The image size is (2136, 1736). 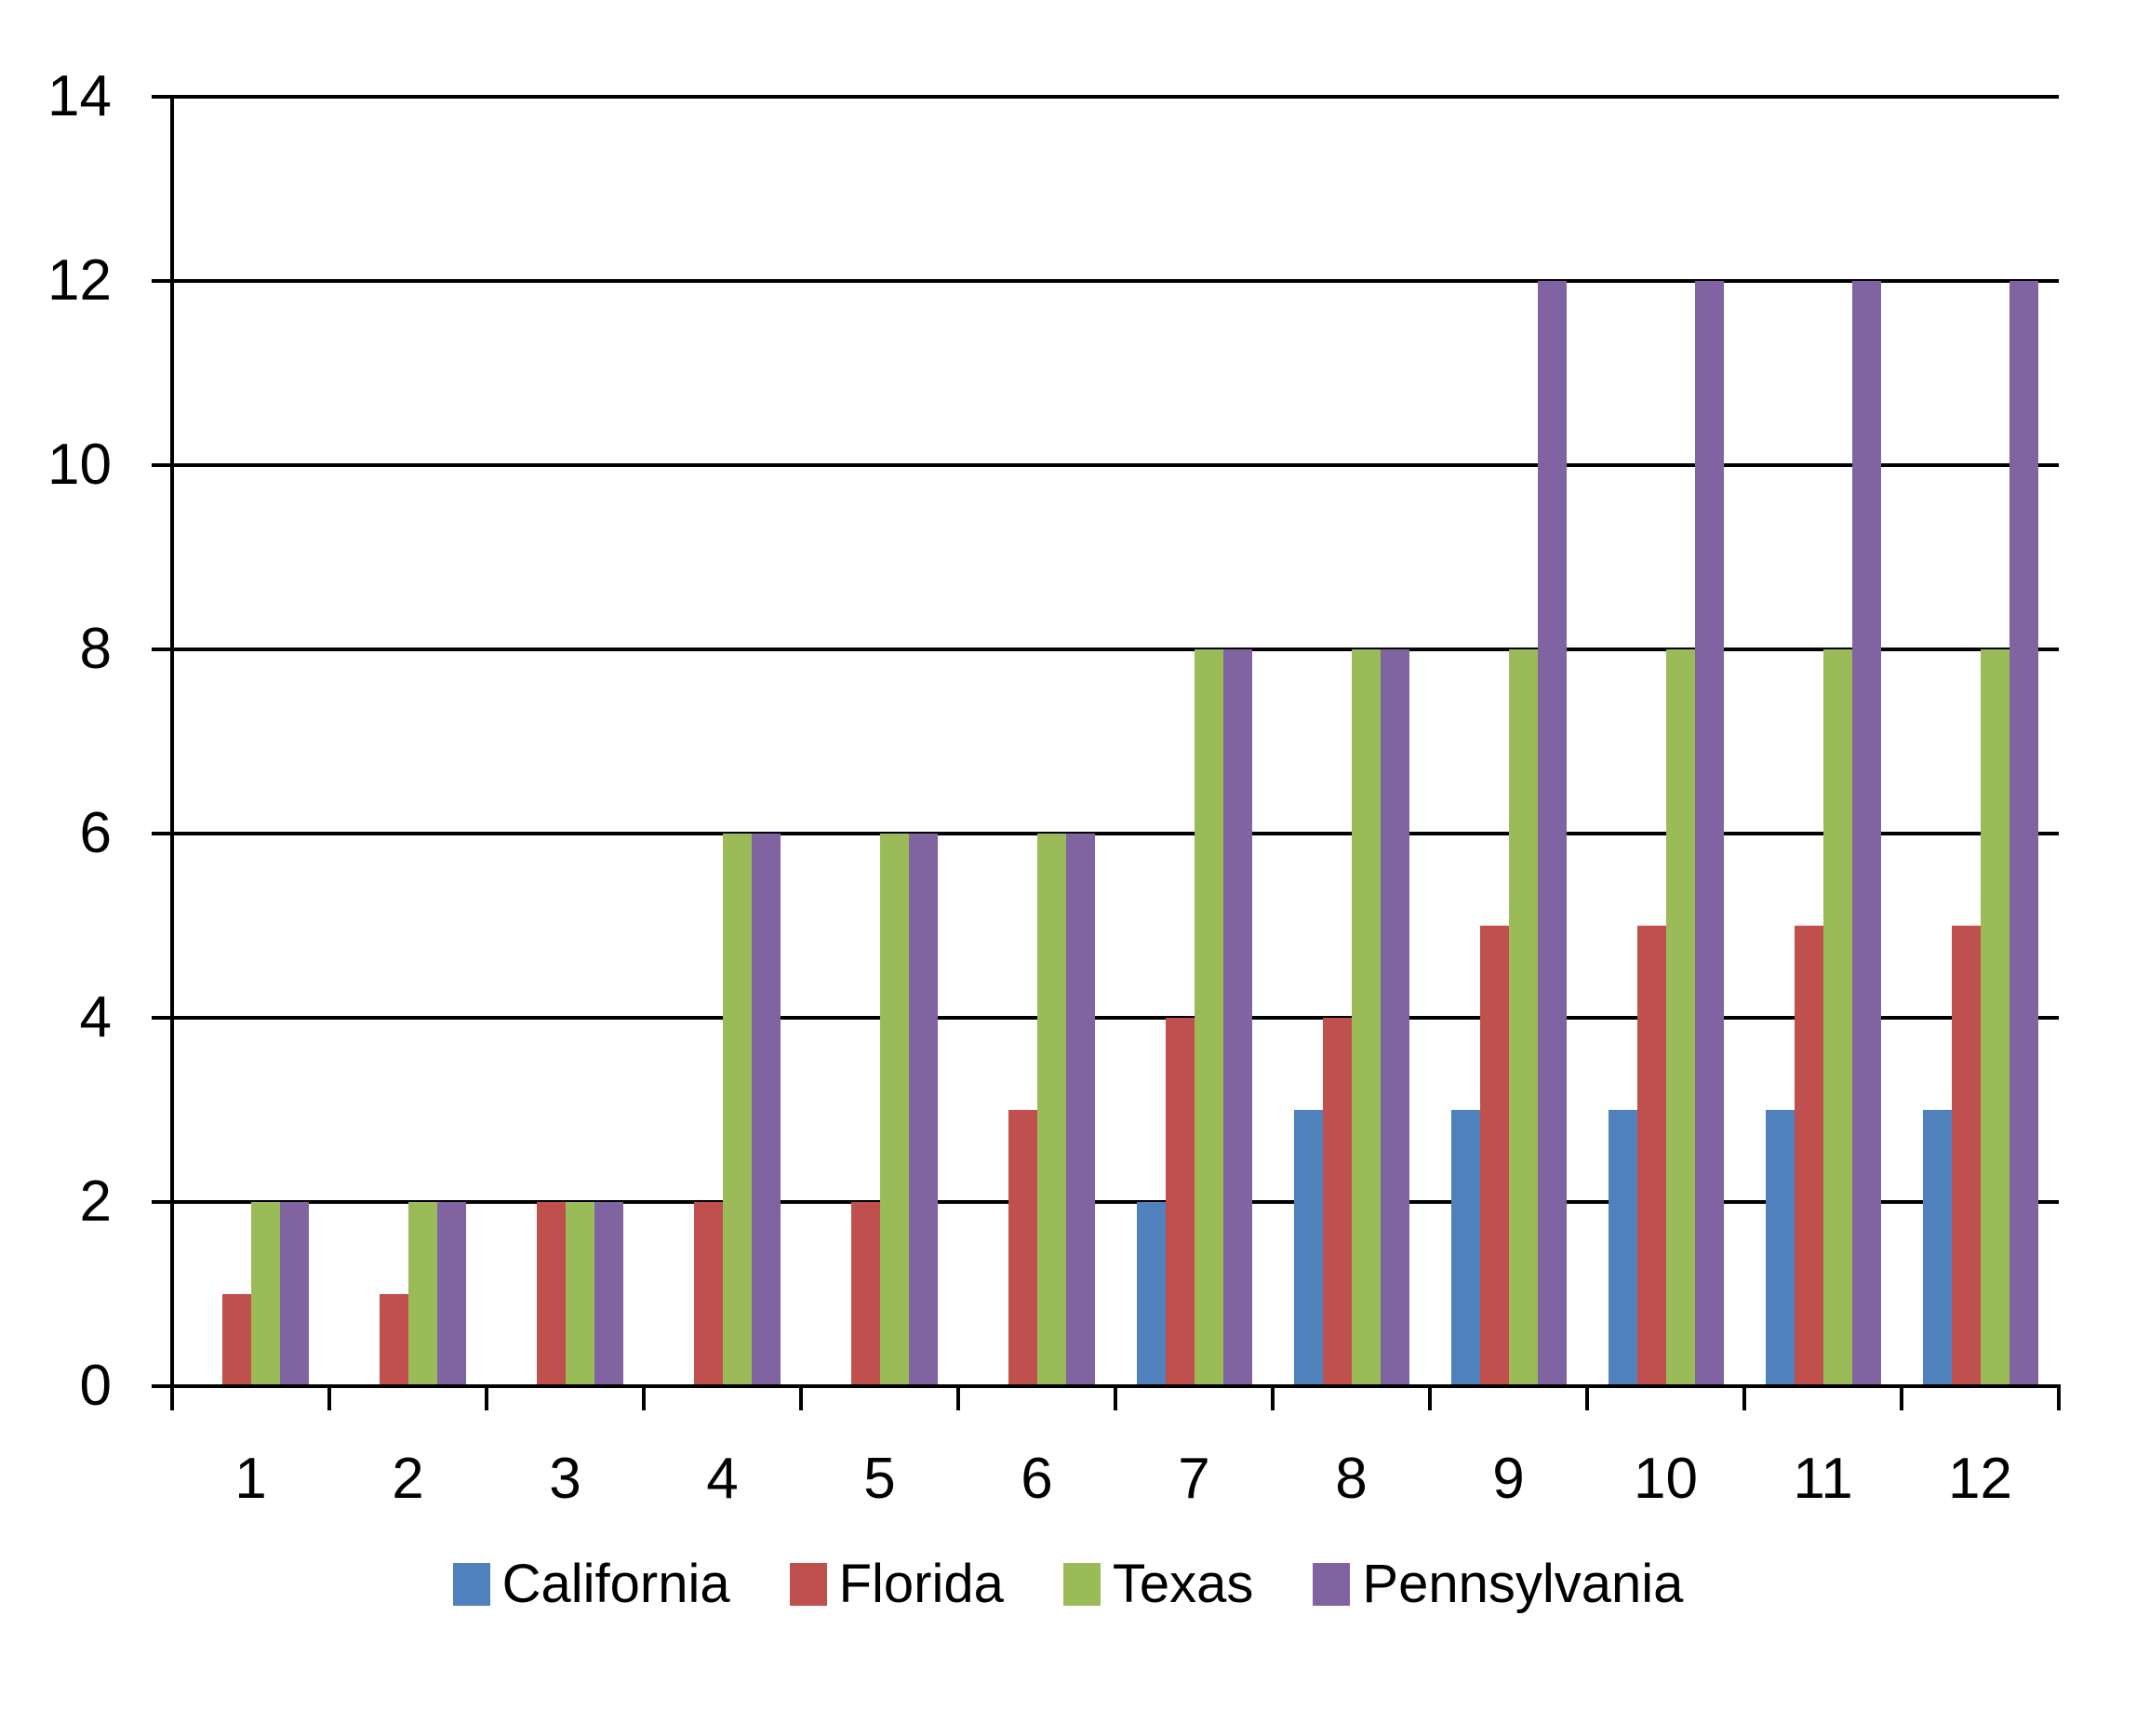 I want to click on y-axis-label-4: 4, so click(x=95, y=1017).